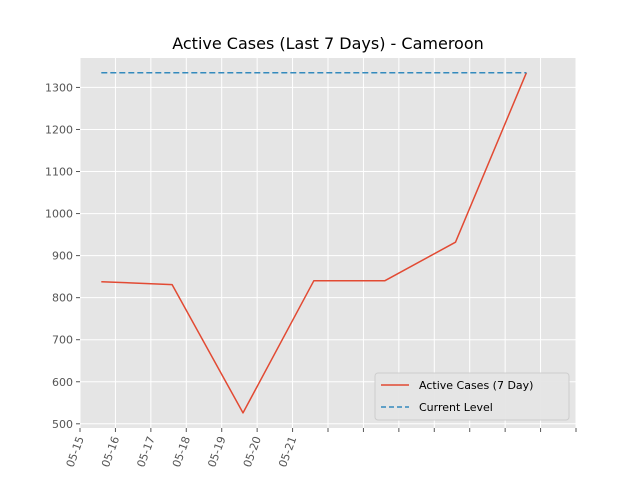 The height and width of the screenshot is (480, 640). Describe the element at coordinates (62, 382) in the screenshot. I see `y-tick-label: 600` at that location.